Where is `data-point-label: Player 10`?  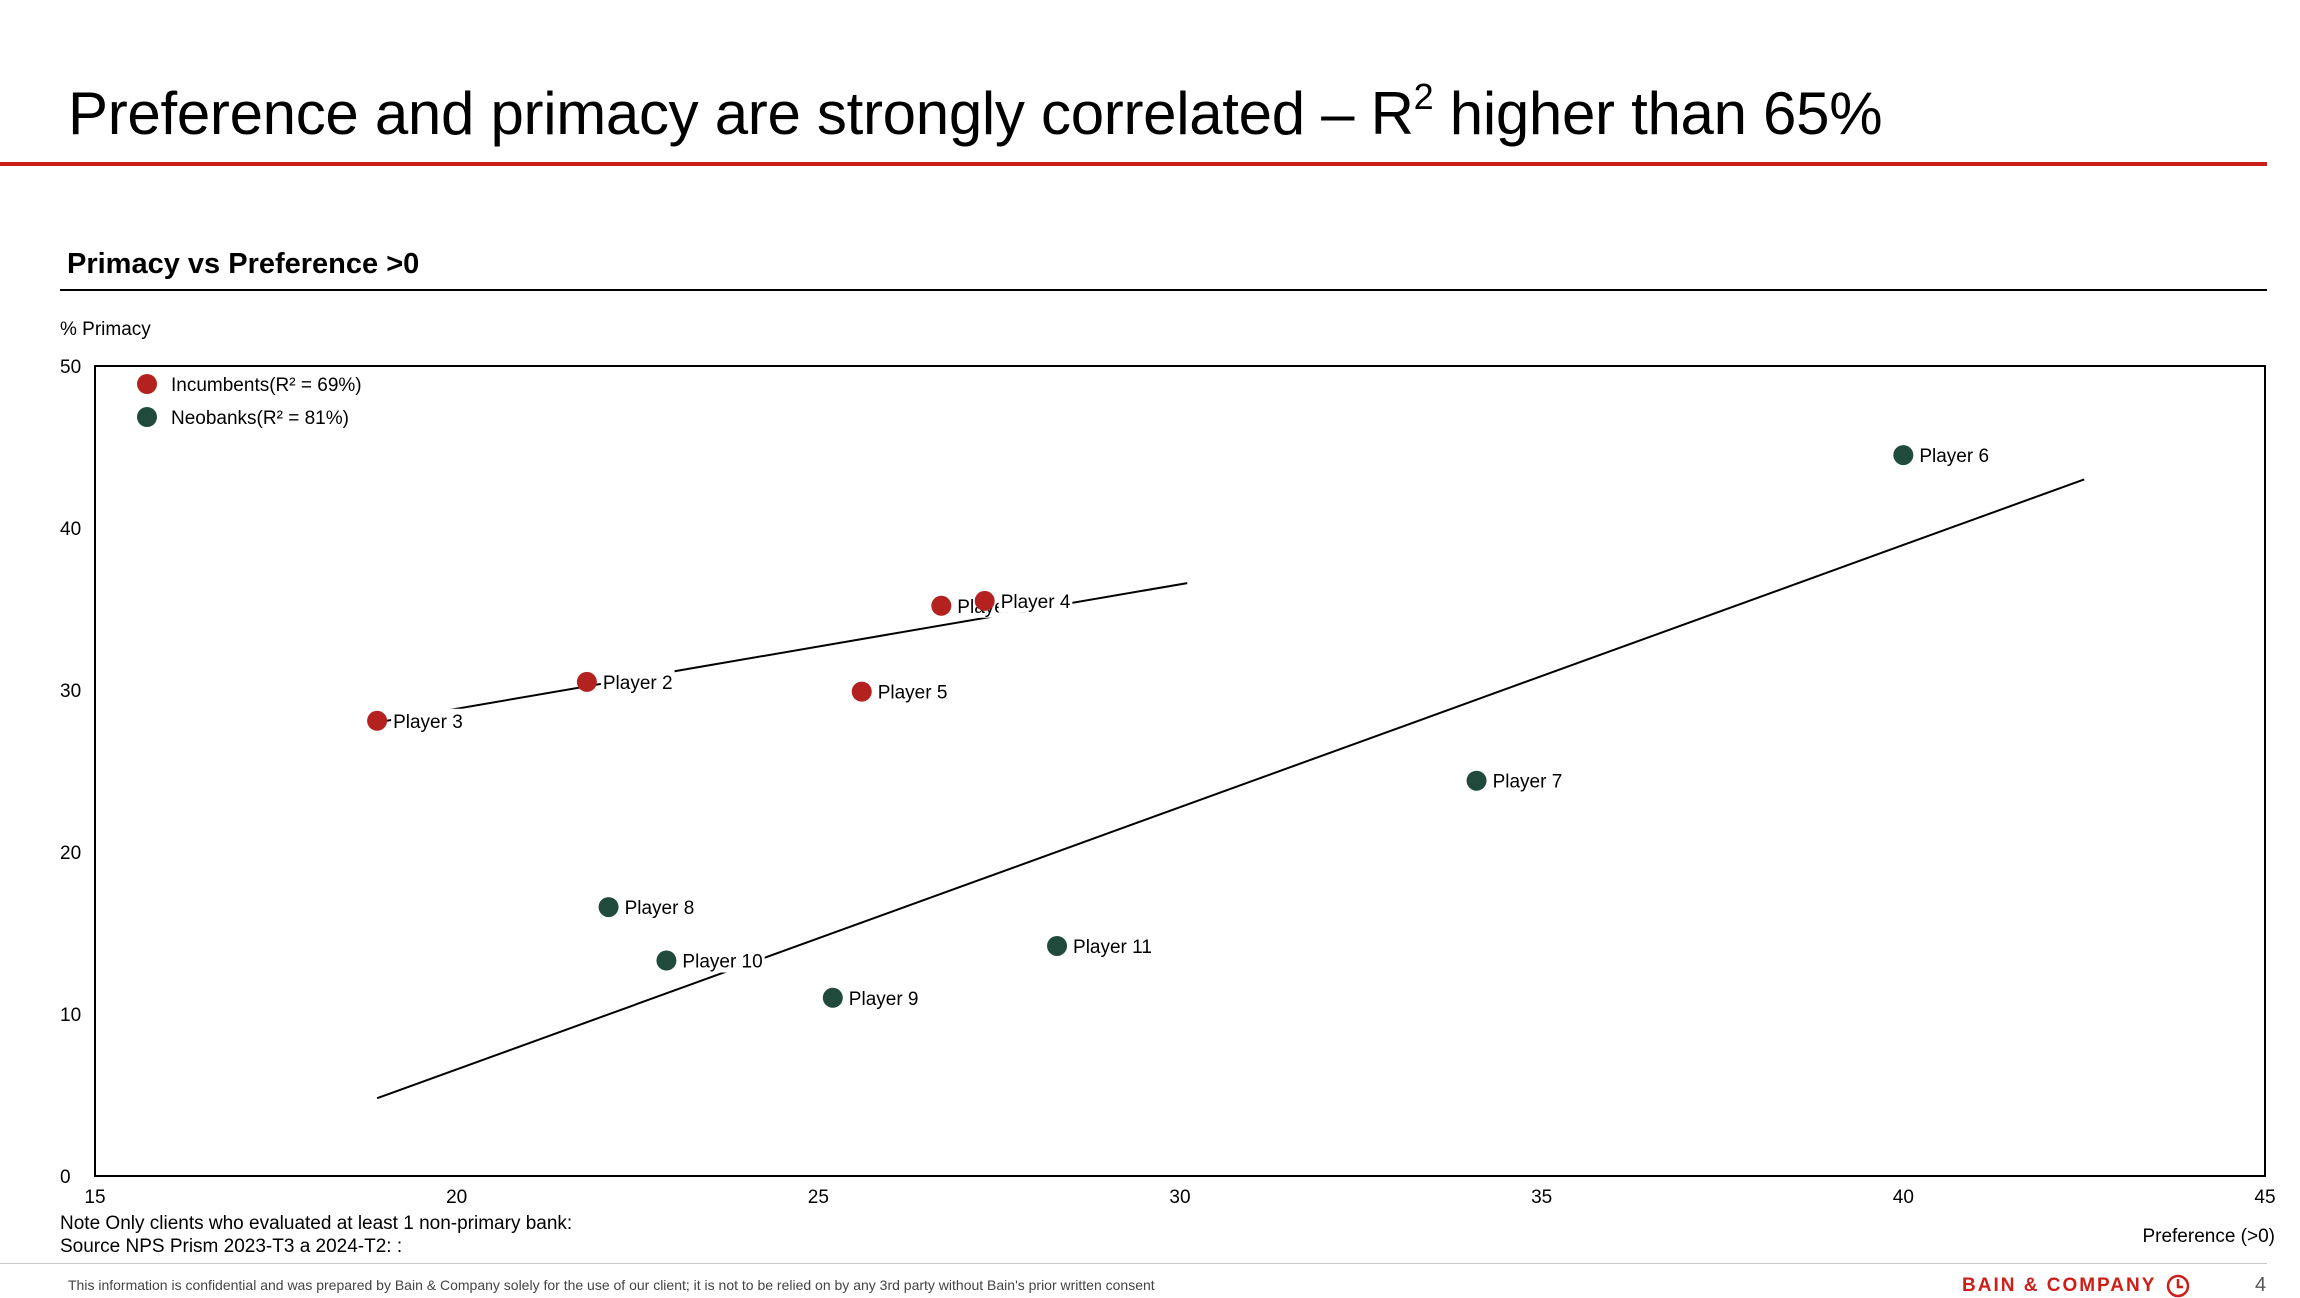
data-point-label: Player 10 is located at coordinates (722, 962).